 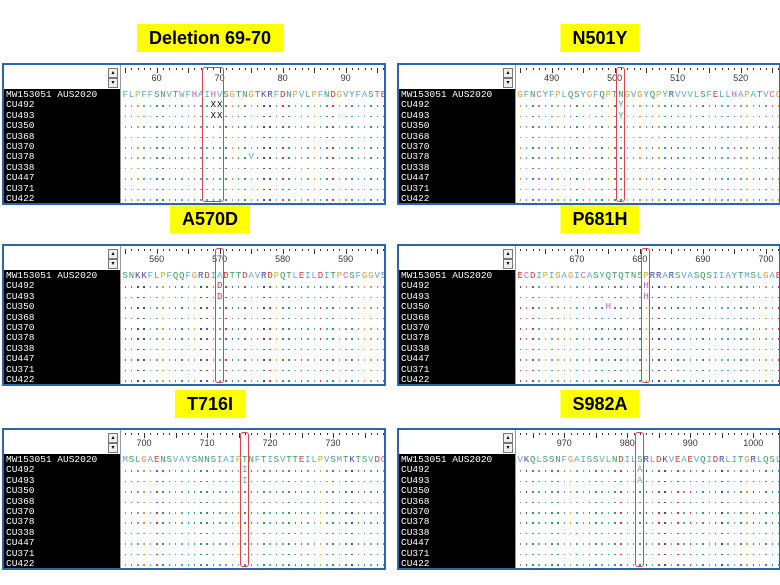 What do you see at coordinates (545, 276) in the screenshot?
I see `reference-residue: P` at bounding box center [545, 276].